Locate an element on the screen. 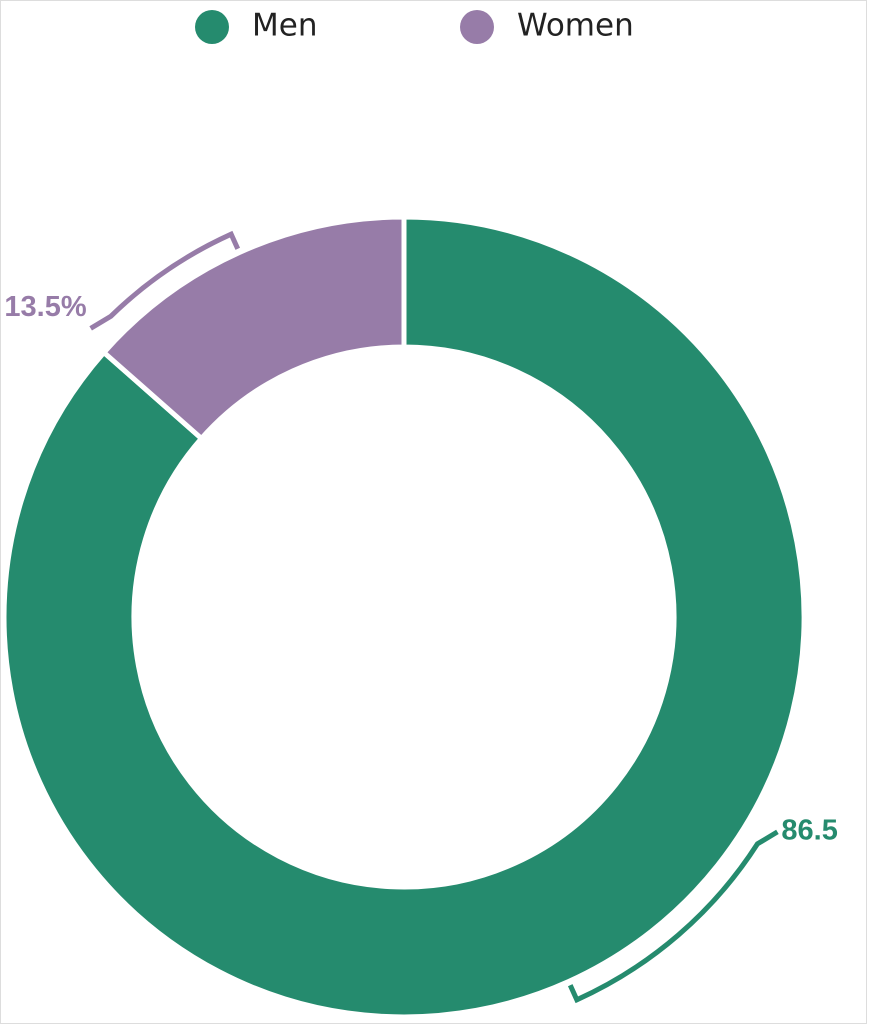 Image resolution: width=873 pixels, height=1024 pixels. value-label: 86.5 is located at coordinates (809, 831).